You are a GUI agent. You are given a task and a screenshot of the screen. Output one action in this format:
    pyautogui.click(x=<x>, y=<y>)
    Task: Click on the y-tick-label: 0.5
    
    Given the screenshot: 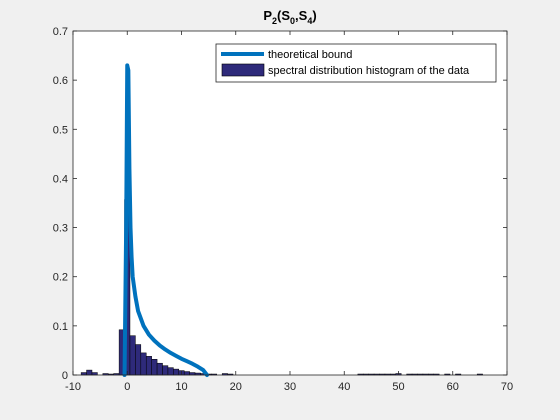 What is the action you would take?
    pyautogui.click(x=60, y=130)
    